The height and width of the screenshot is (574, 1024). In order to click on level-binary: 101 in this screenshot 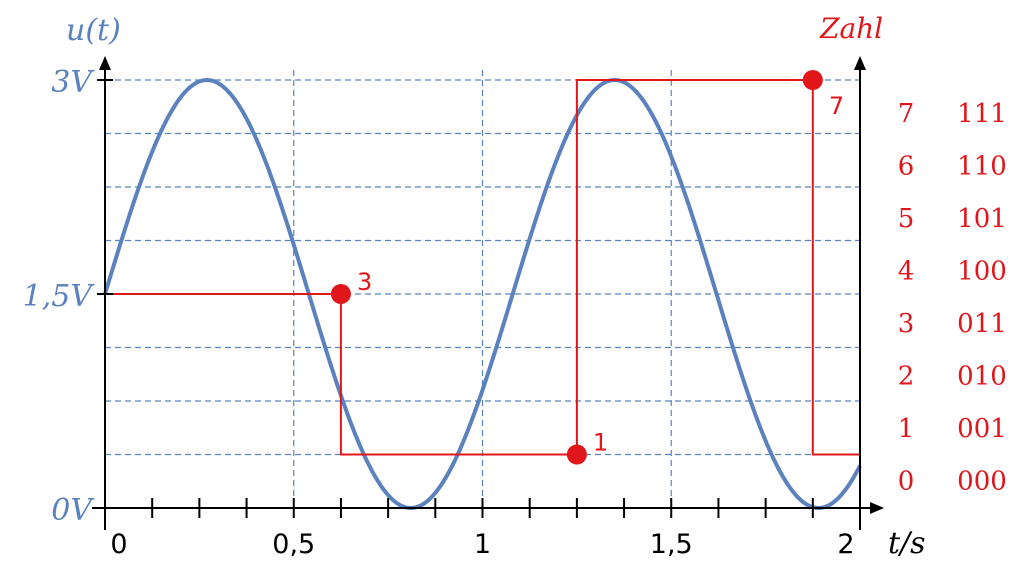, I will do `click(982, 219)`.